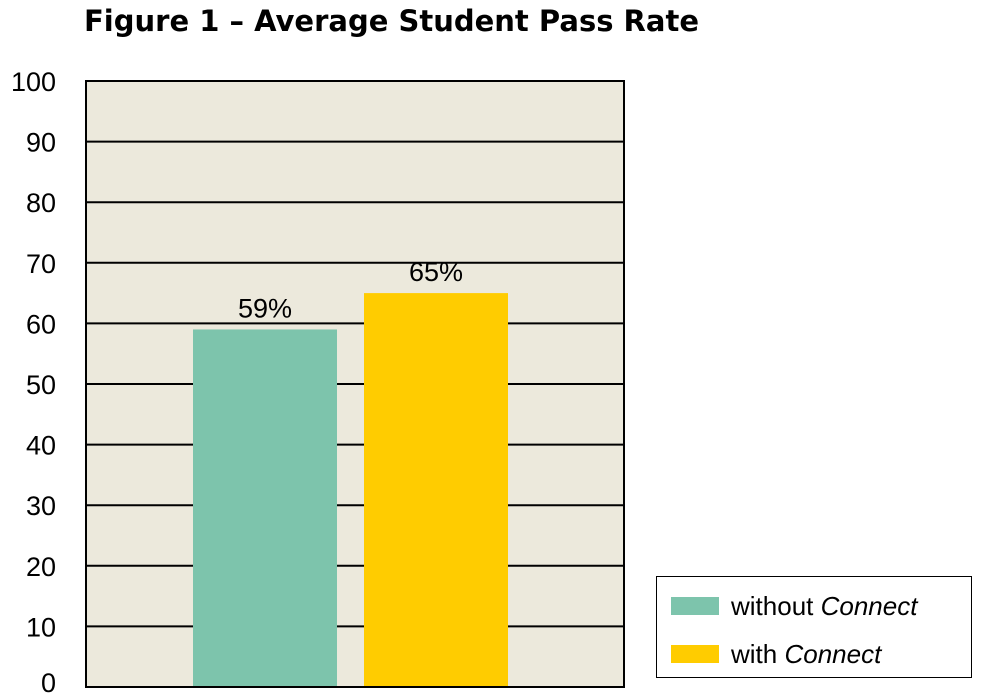 The width and height of the screenshot is (982, 700). Describe the element at coordinates (41, 446) in the screenshot. I see `y-tick-label: 40` at that location.